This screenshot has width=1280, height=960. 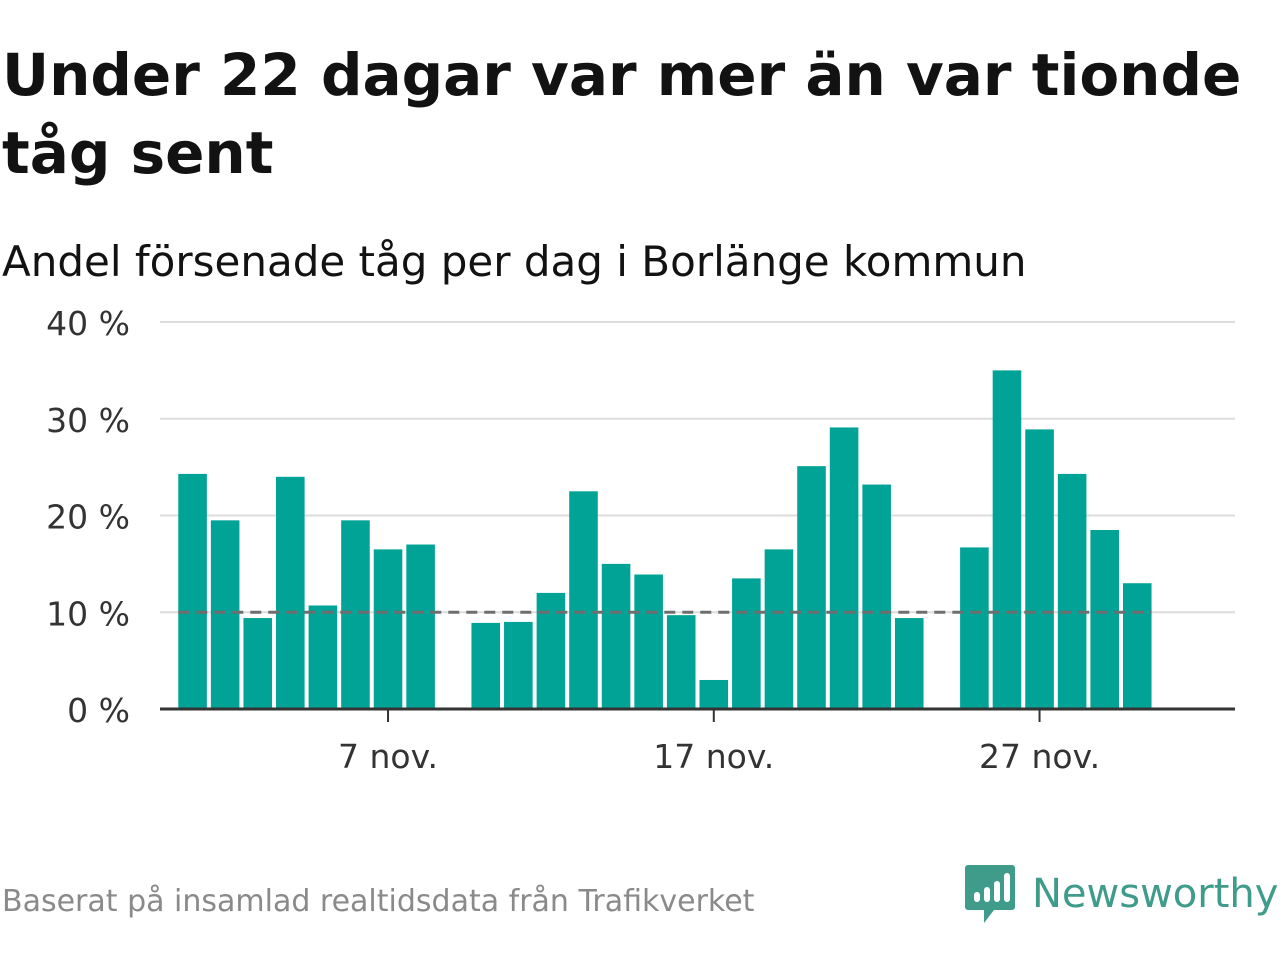 I want to click on x-tick-label: 27 nov., so click(x=1039, y=756).